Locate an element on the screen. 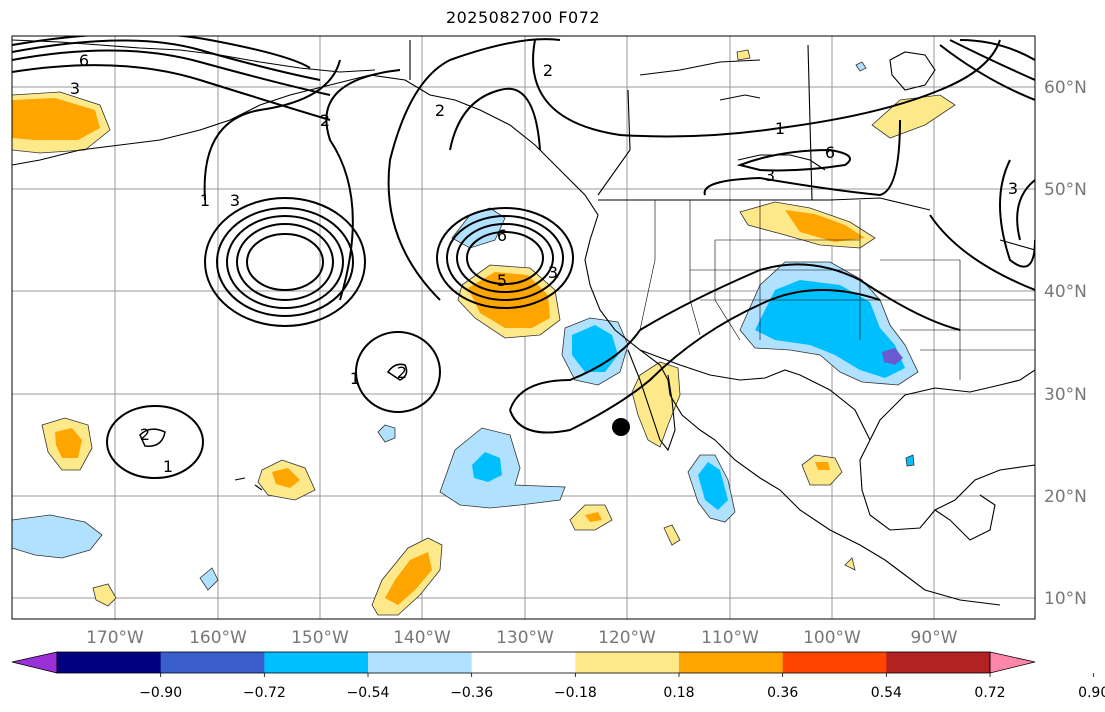 The image size is (1105, 712). colorbar-label: −0.72 is located at coordinates (264, 693).